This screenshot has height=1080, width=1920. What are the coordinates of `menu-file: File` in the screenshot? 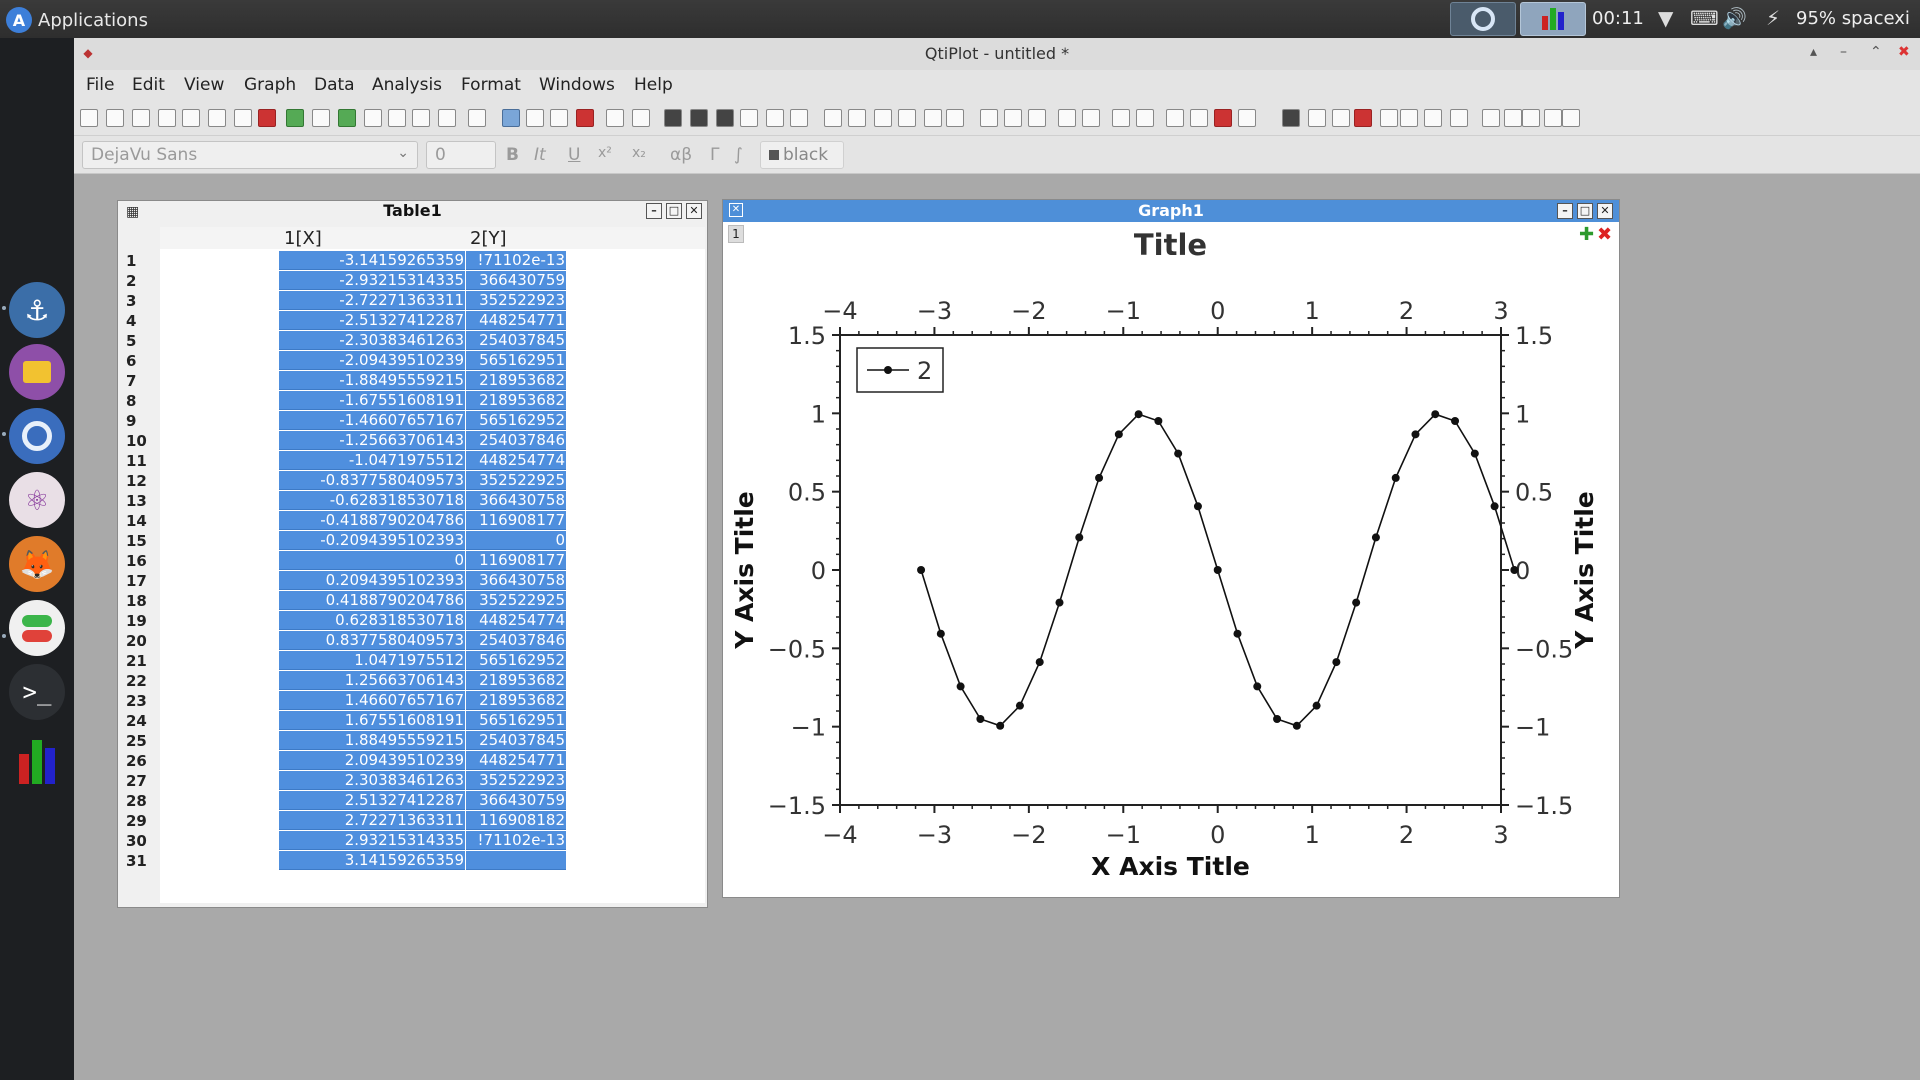 It's located at (100, 85).